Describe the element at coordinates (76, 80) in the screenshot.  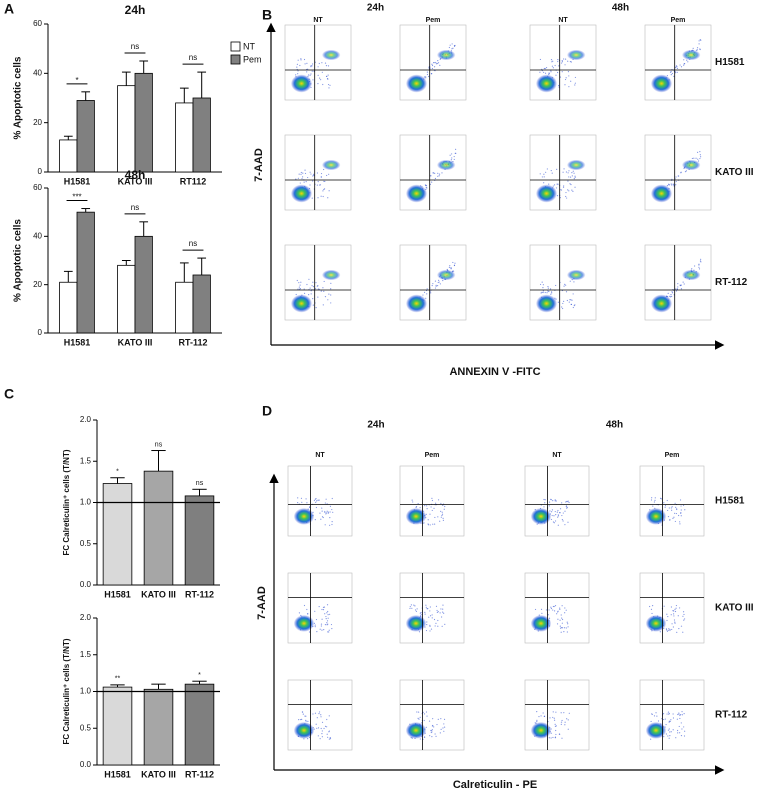
I see `significance-label: *` at that location.